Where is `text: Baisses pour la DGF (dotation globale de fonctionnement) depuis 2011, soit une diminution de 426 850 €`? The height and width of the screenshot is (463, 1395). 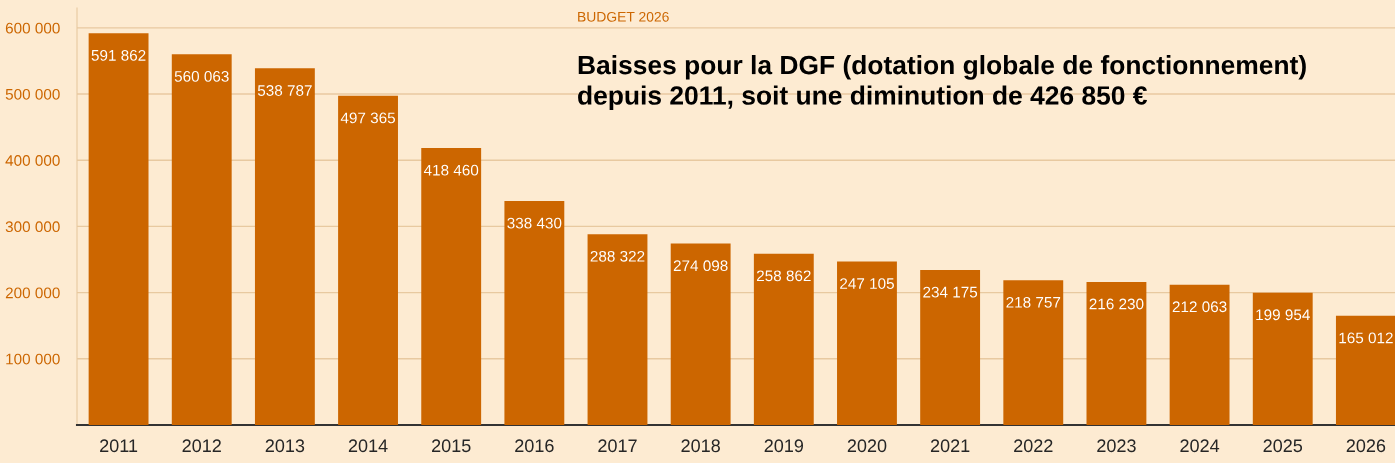 text: Baisses pour la DGF (dotation globale de fonctionnement) depuis 2011, soit une diminution de 426 850 € is located at coordinates (942, 83).